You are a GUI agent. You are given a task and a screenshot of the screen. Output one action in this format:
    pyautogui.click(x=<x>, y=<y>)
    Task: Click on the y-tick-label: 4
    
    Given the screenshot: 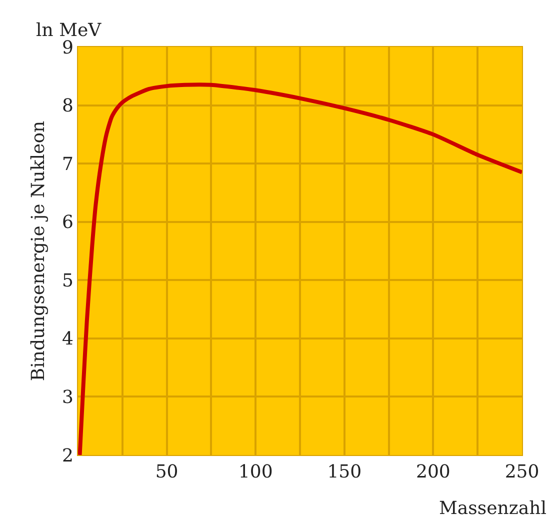 What is the action you would take?
    pyautogui.click(x=68, y=339)
    